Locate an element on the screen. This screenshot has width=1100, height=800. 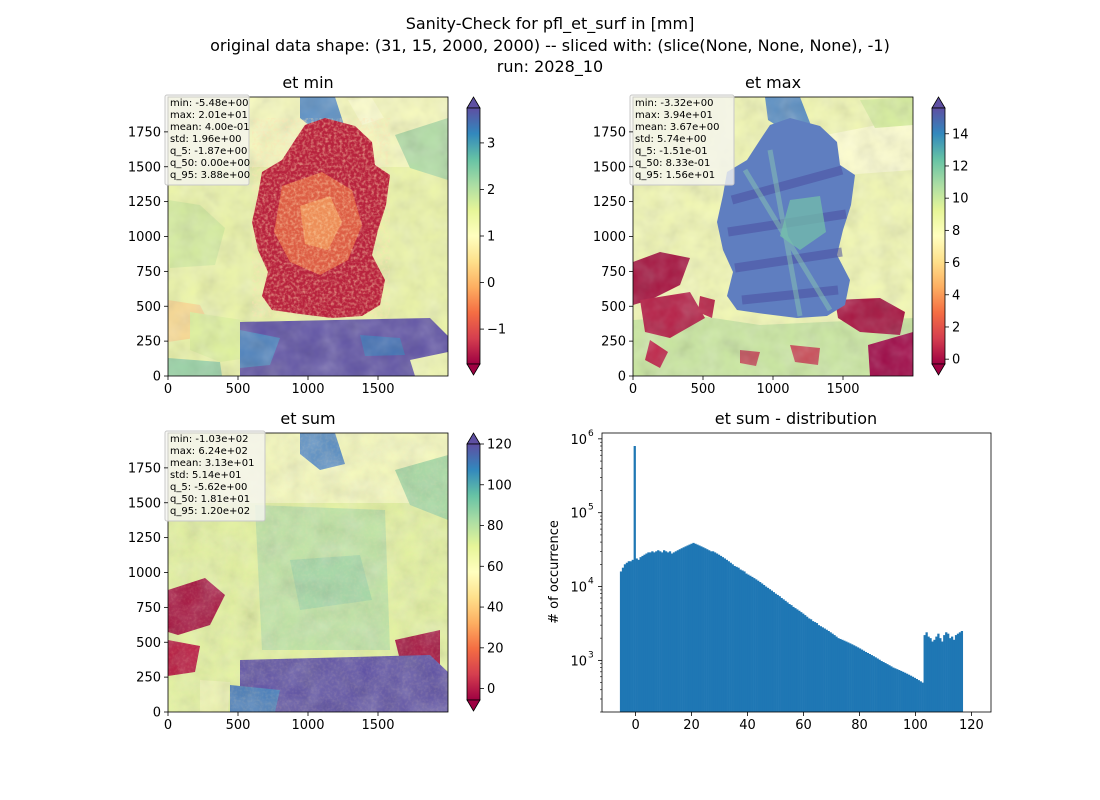
stat-mean: mean: 4.00e-01 is located at coordinates (210, 127).